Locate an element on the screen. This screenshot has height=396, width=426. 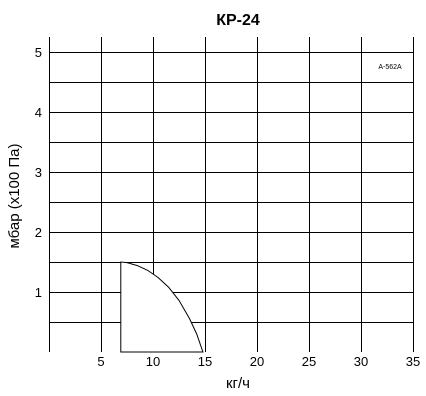
x-tick-label: 25 is located at coordinates (309, 361).